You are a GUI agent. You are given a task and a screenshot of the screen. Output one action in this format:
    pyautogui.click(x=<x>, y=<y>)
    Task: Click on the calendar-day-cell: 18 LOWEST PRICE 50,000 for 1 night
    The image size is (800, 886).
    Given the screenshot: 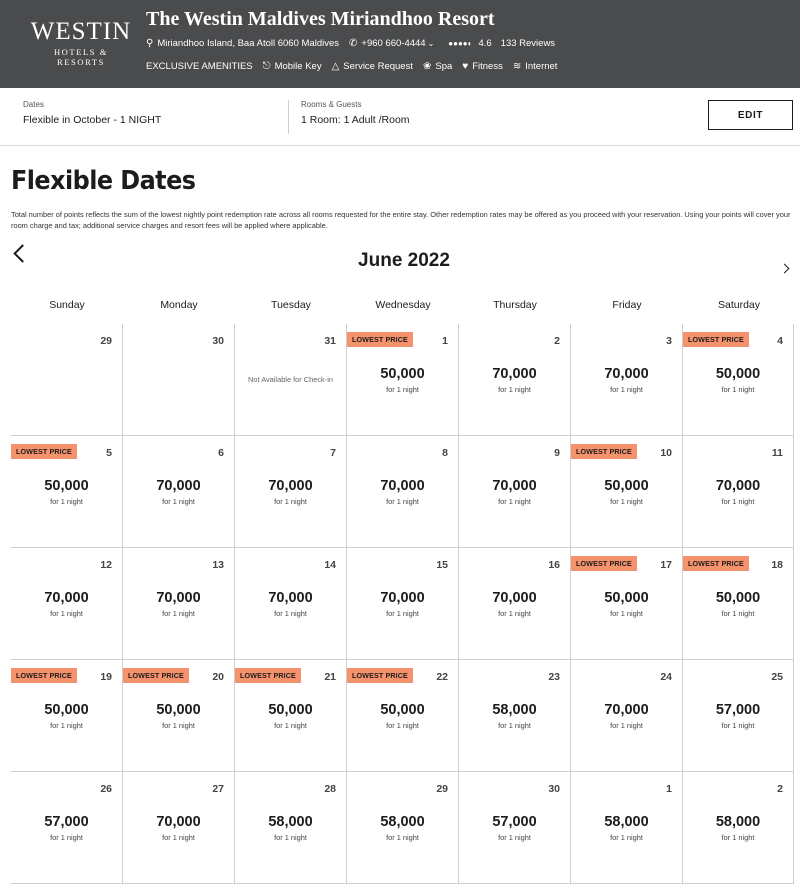 What is the action you would take?
    pyautogui.click(x=738, y=604)
    